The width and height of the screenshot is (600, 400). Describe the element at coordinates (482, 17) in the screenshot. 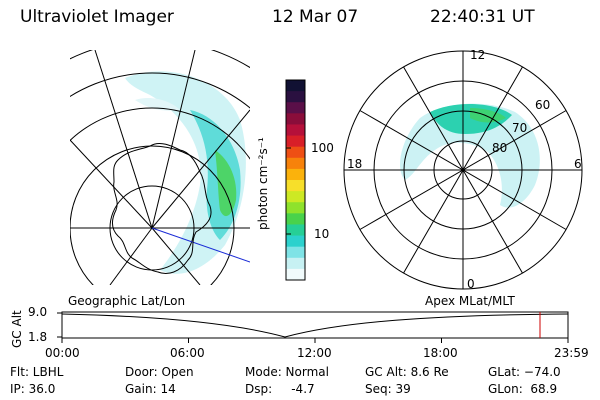

I see `time-label: 22:40:31 UT` at that location.